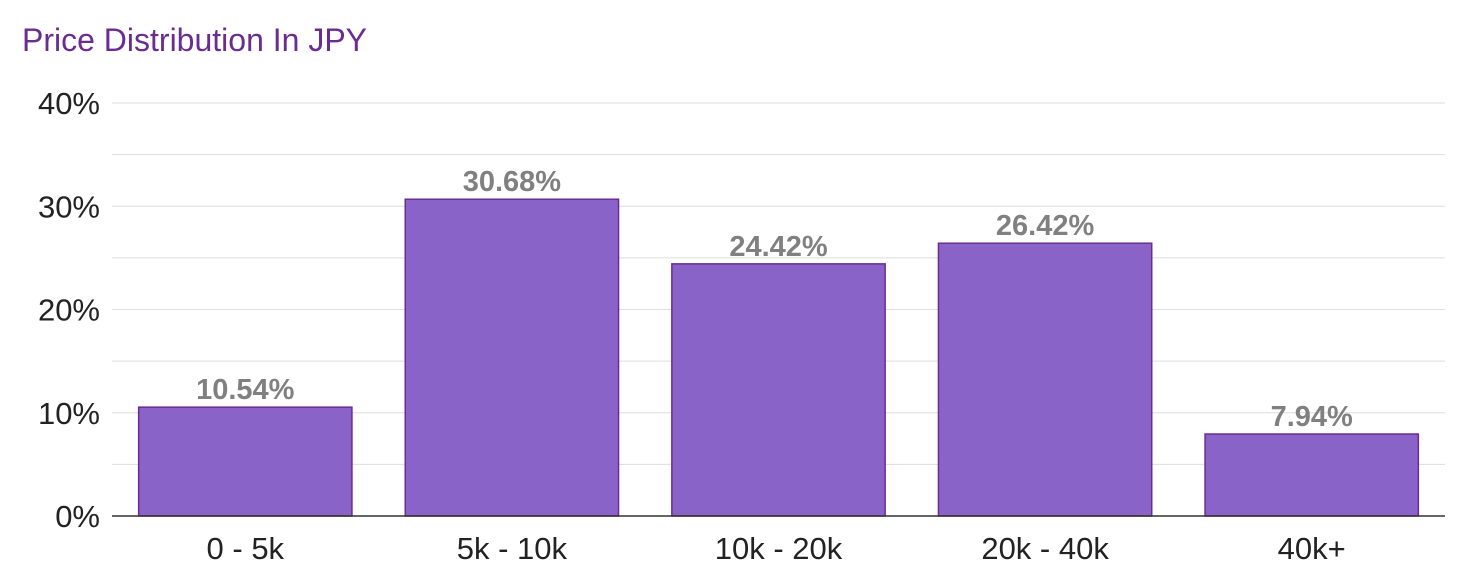 This screenshot has width=1467, height=588. Describe the element at coordinates (195, 40) in the screenshot. I see `chart-title: Price Distribution In JPY` at that location.